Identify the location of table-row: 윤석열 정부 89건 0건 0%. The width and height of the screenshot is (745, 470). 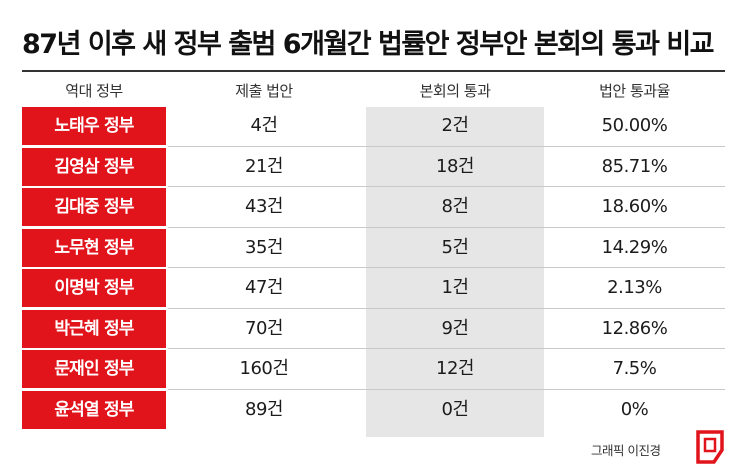
(373, 409).